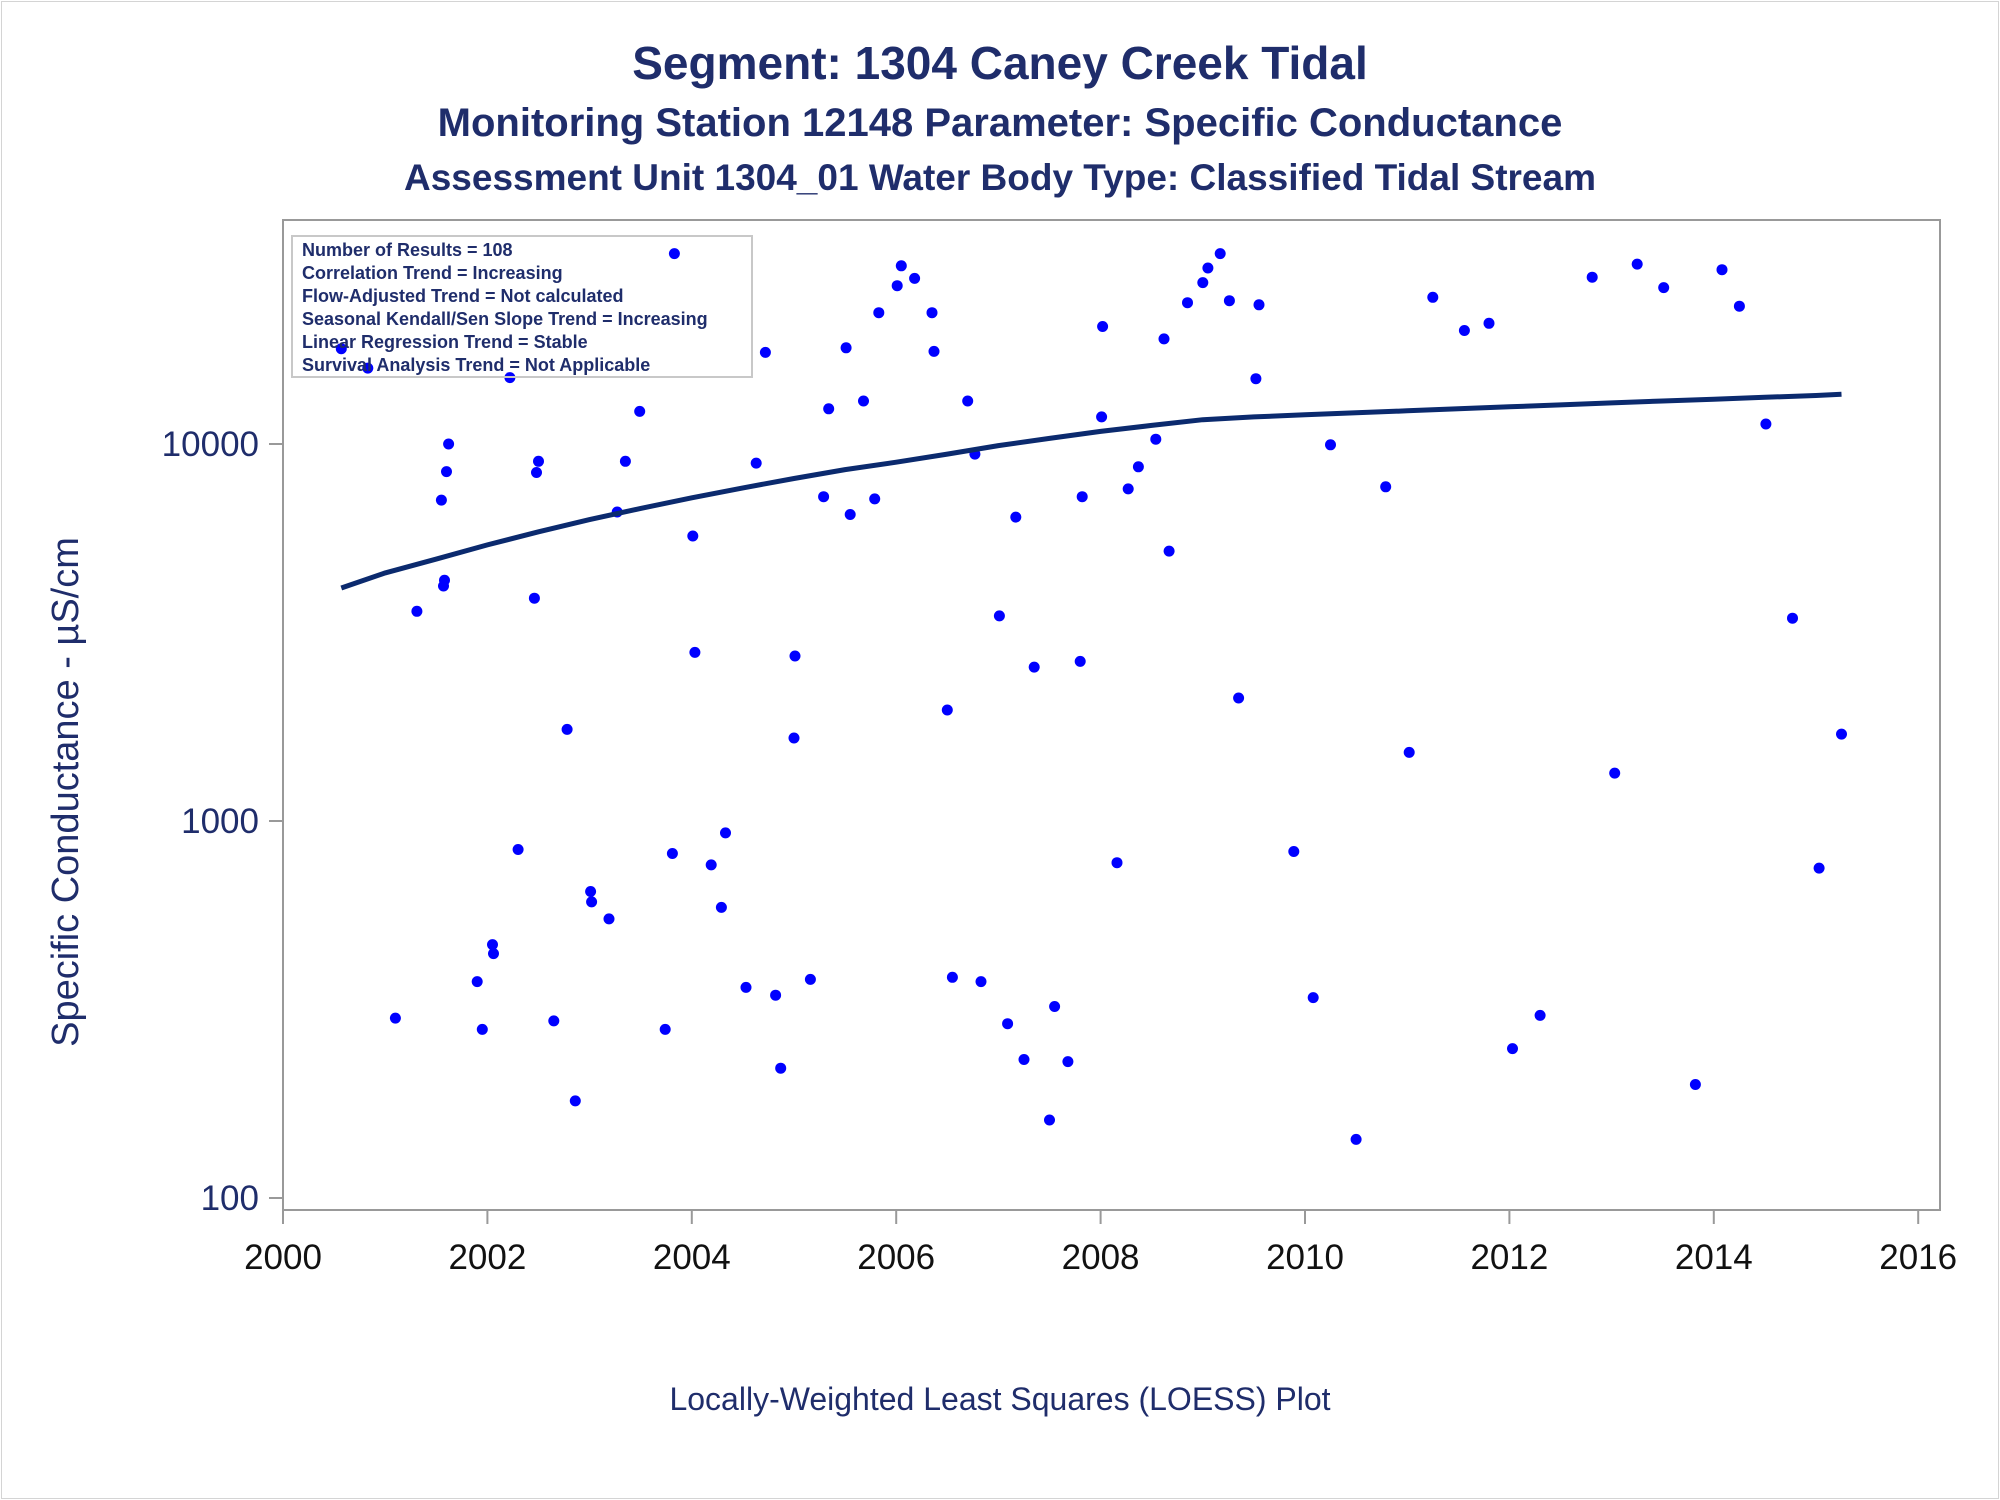 Image resolution: width=2000 pixels, height=1500 pixels. Describe the element at coordinates (407, 250) in the screenshot. I see `stats-line: Number of Results = 108` at that location.